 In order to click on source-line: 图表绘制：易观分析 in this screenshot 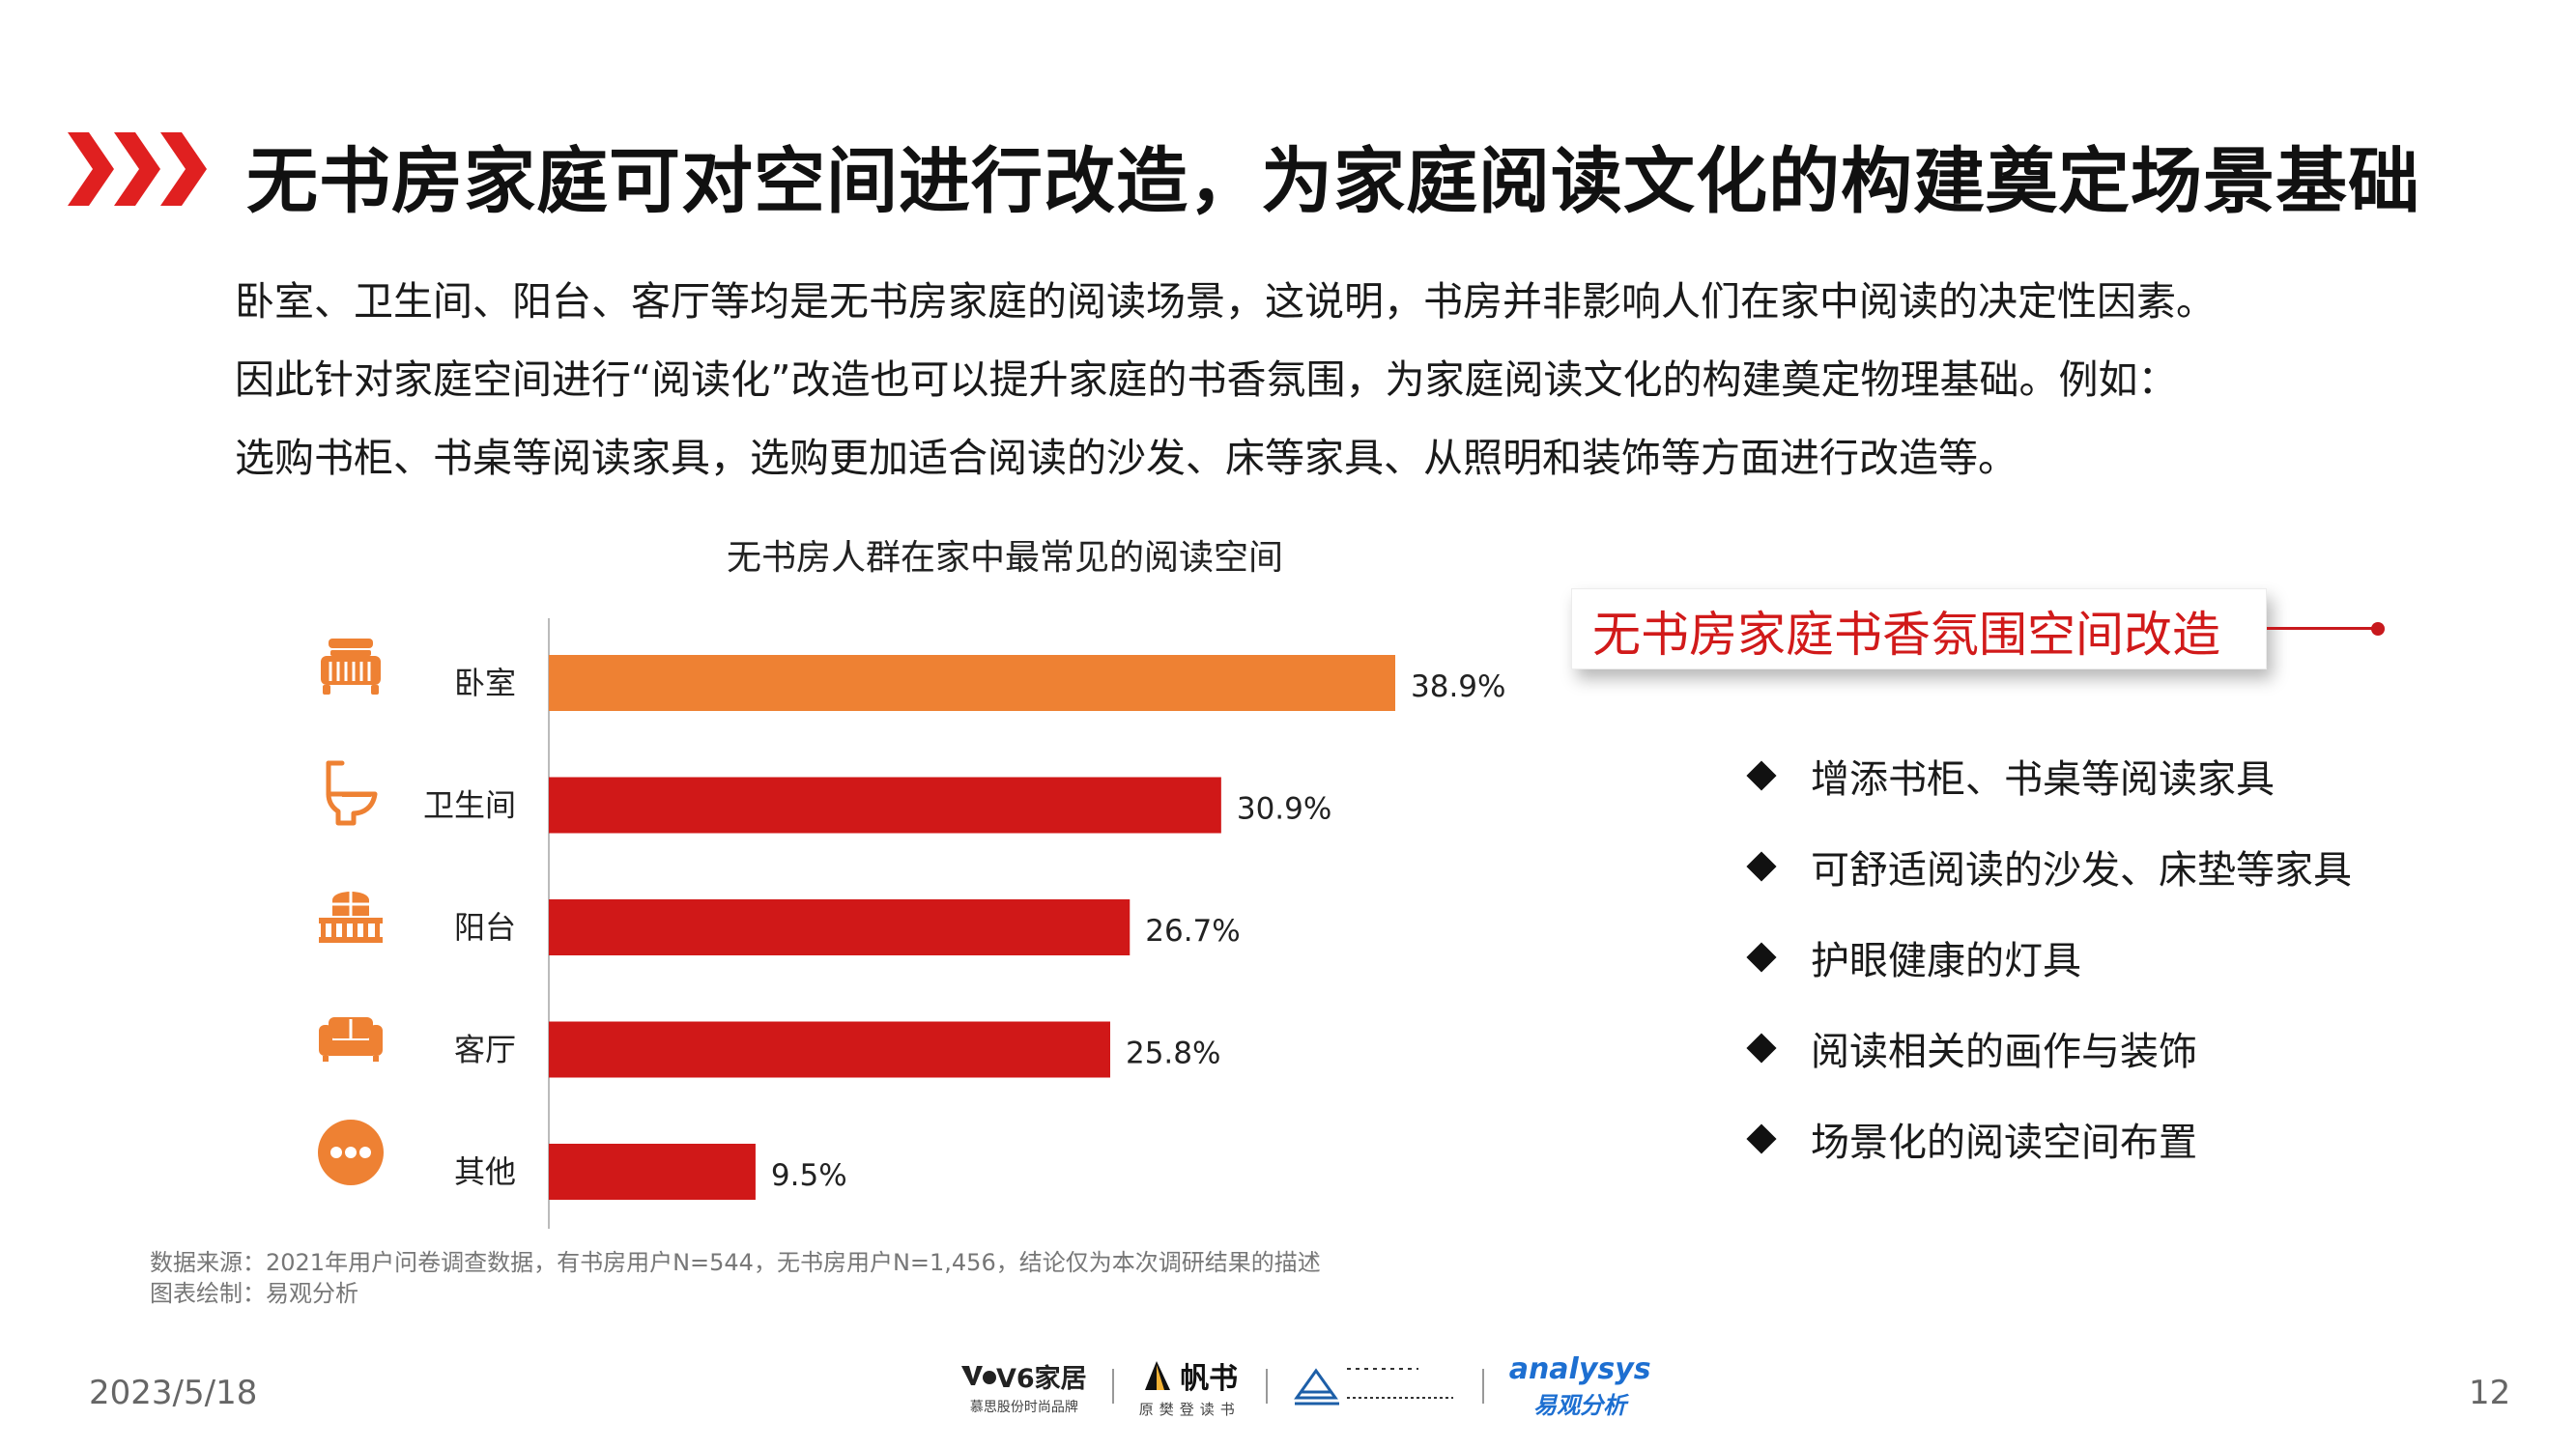, I will do `click(254, 1293)`.